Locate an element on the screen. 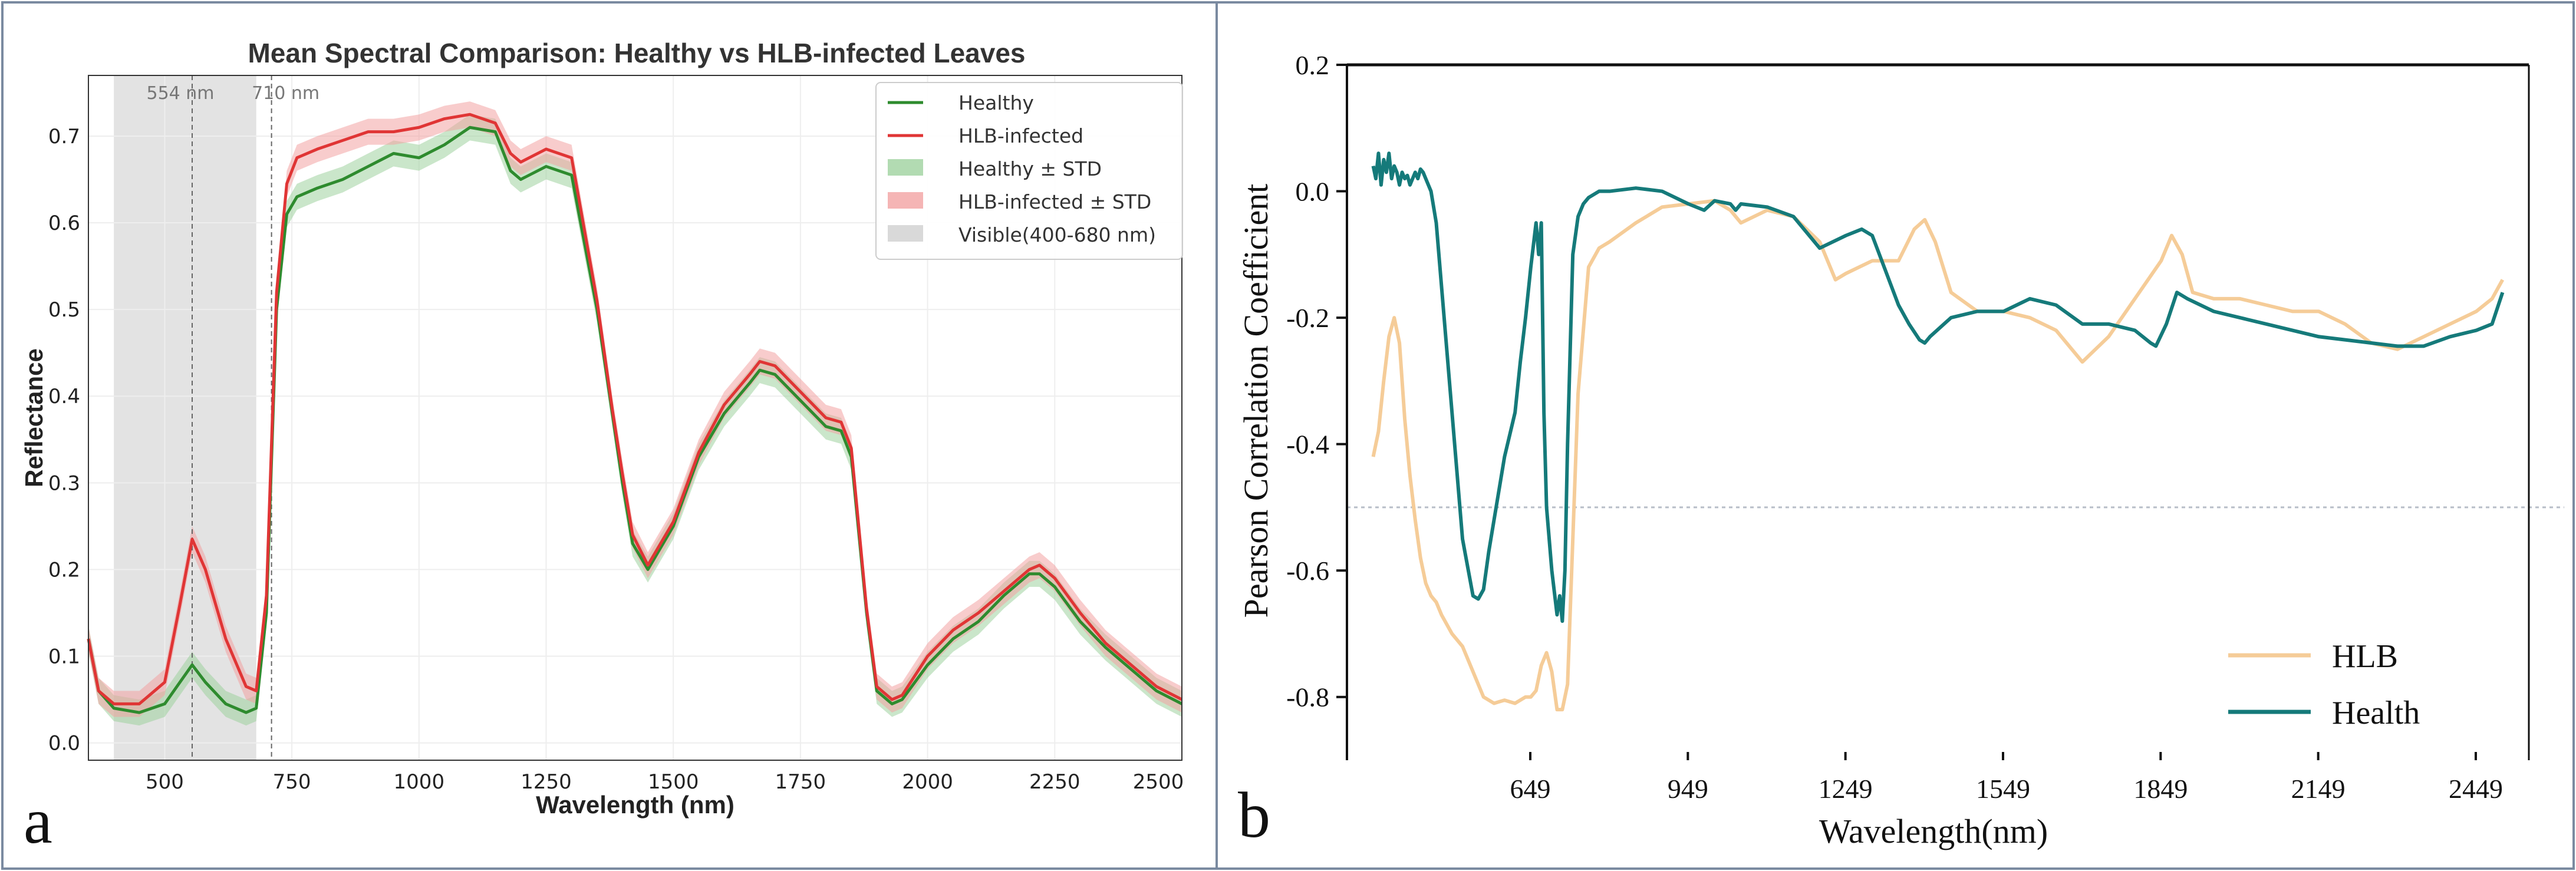  y-tick-label: -0.4 is located at coordinates (1307, 445).